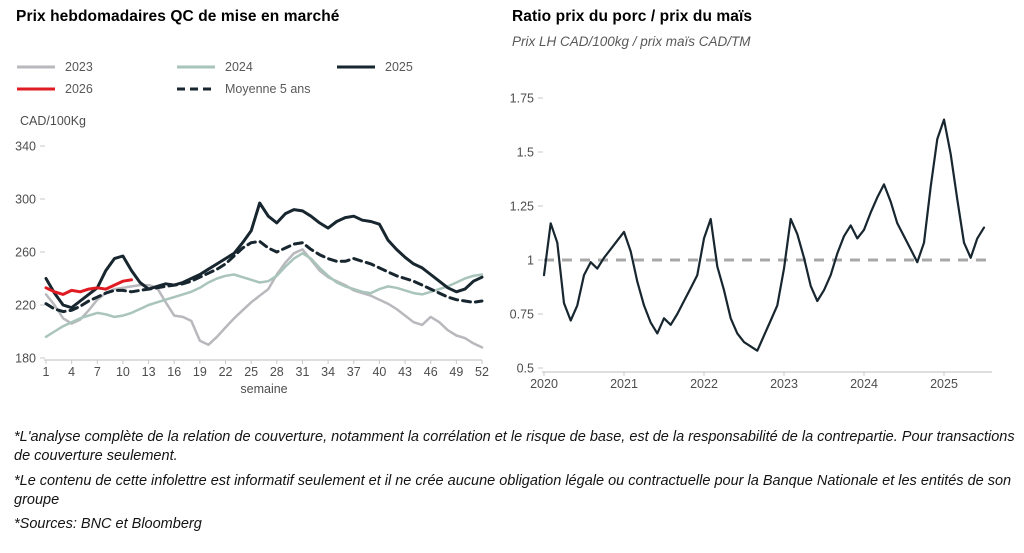 Image resolution: width=1024 pixels, height=553 pixels. I want to click on legend-item-moyenne-5-ans: Moyenne 5 ans, so click(256, 89).